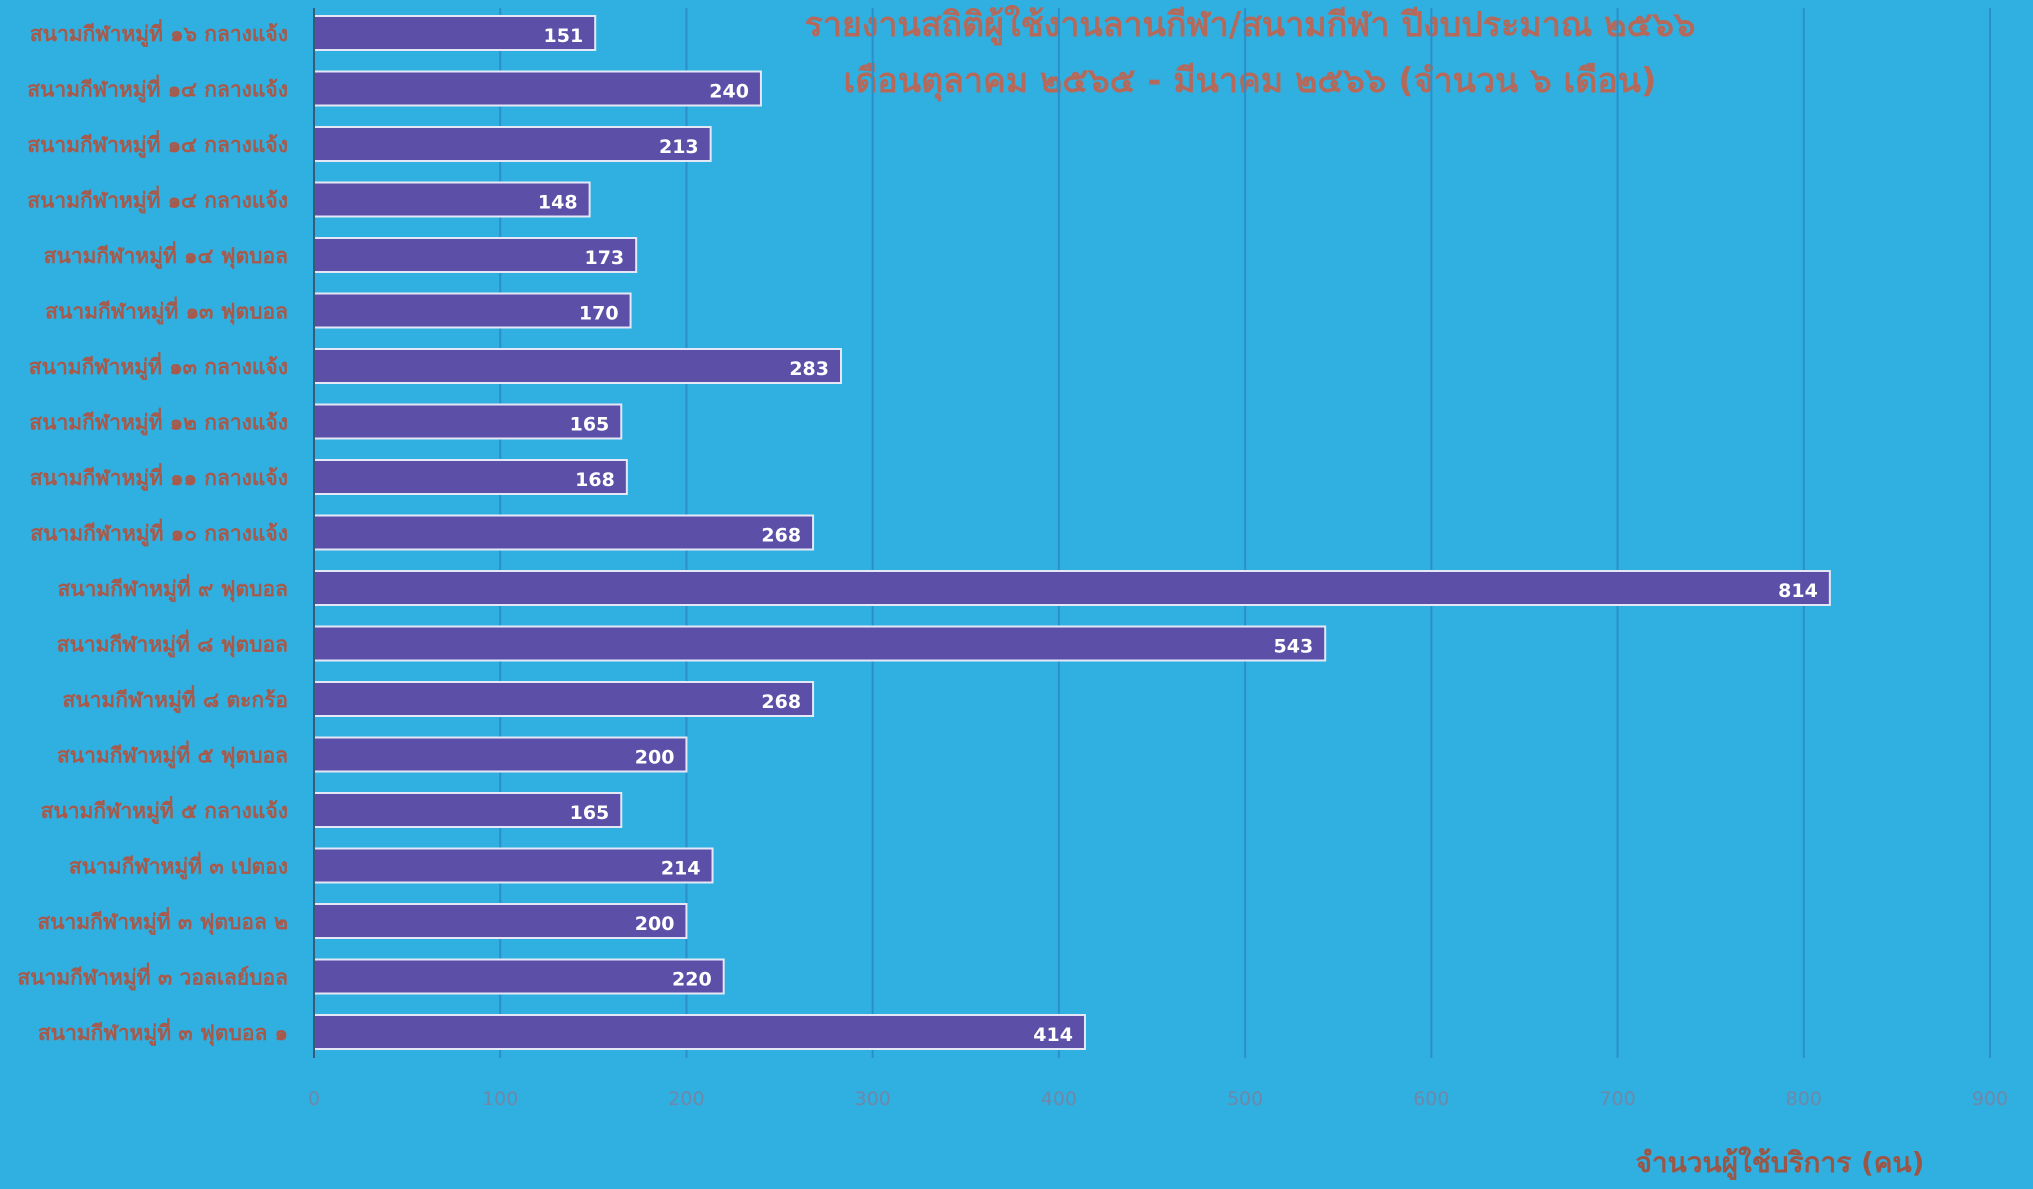 Image resolution: width=2033 pixels, height=1189 pixels. What do you see at coordinates (1990, 1099) in the screenshot?
I see `x-tick-label: 900` at bounding box center [1990, 1099].